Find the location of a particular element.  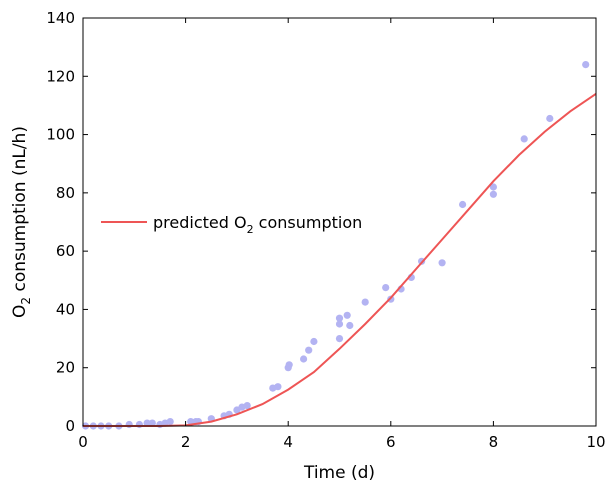

y-tick-label: 80 is located at coordinates (65, 193).